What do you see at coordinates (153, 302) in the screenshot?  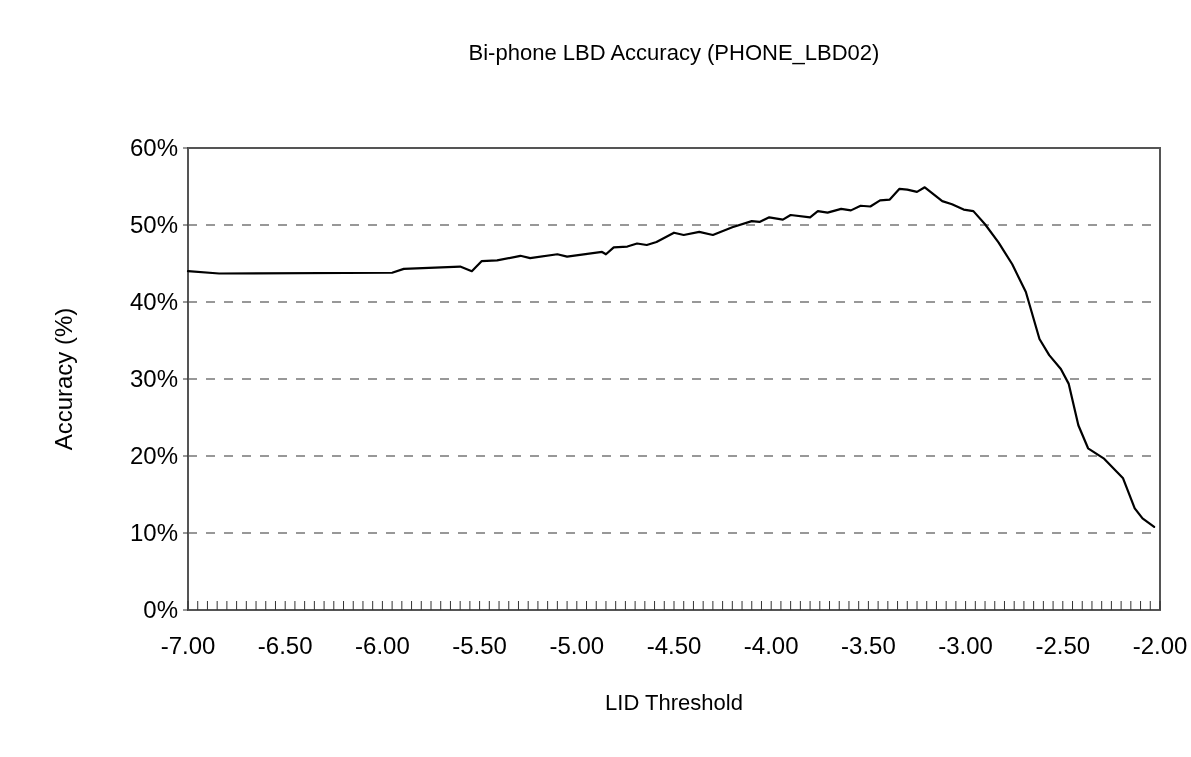 I see `y-tick-label: 40%` at bounding box center [153, 302].